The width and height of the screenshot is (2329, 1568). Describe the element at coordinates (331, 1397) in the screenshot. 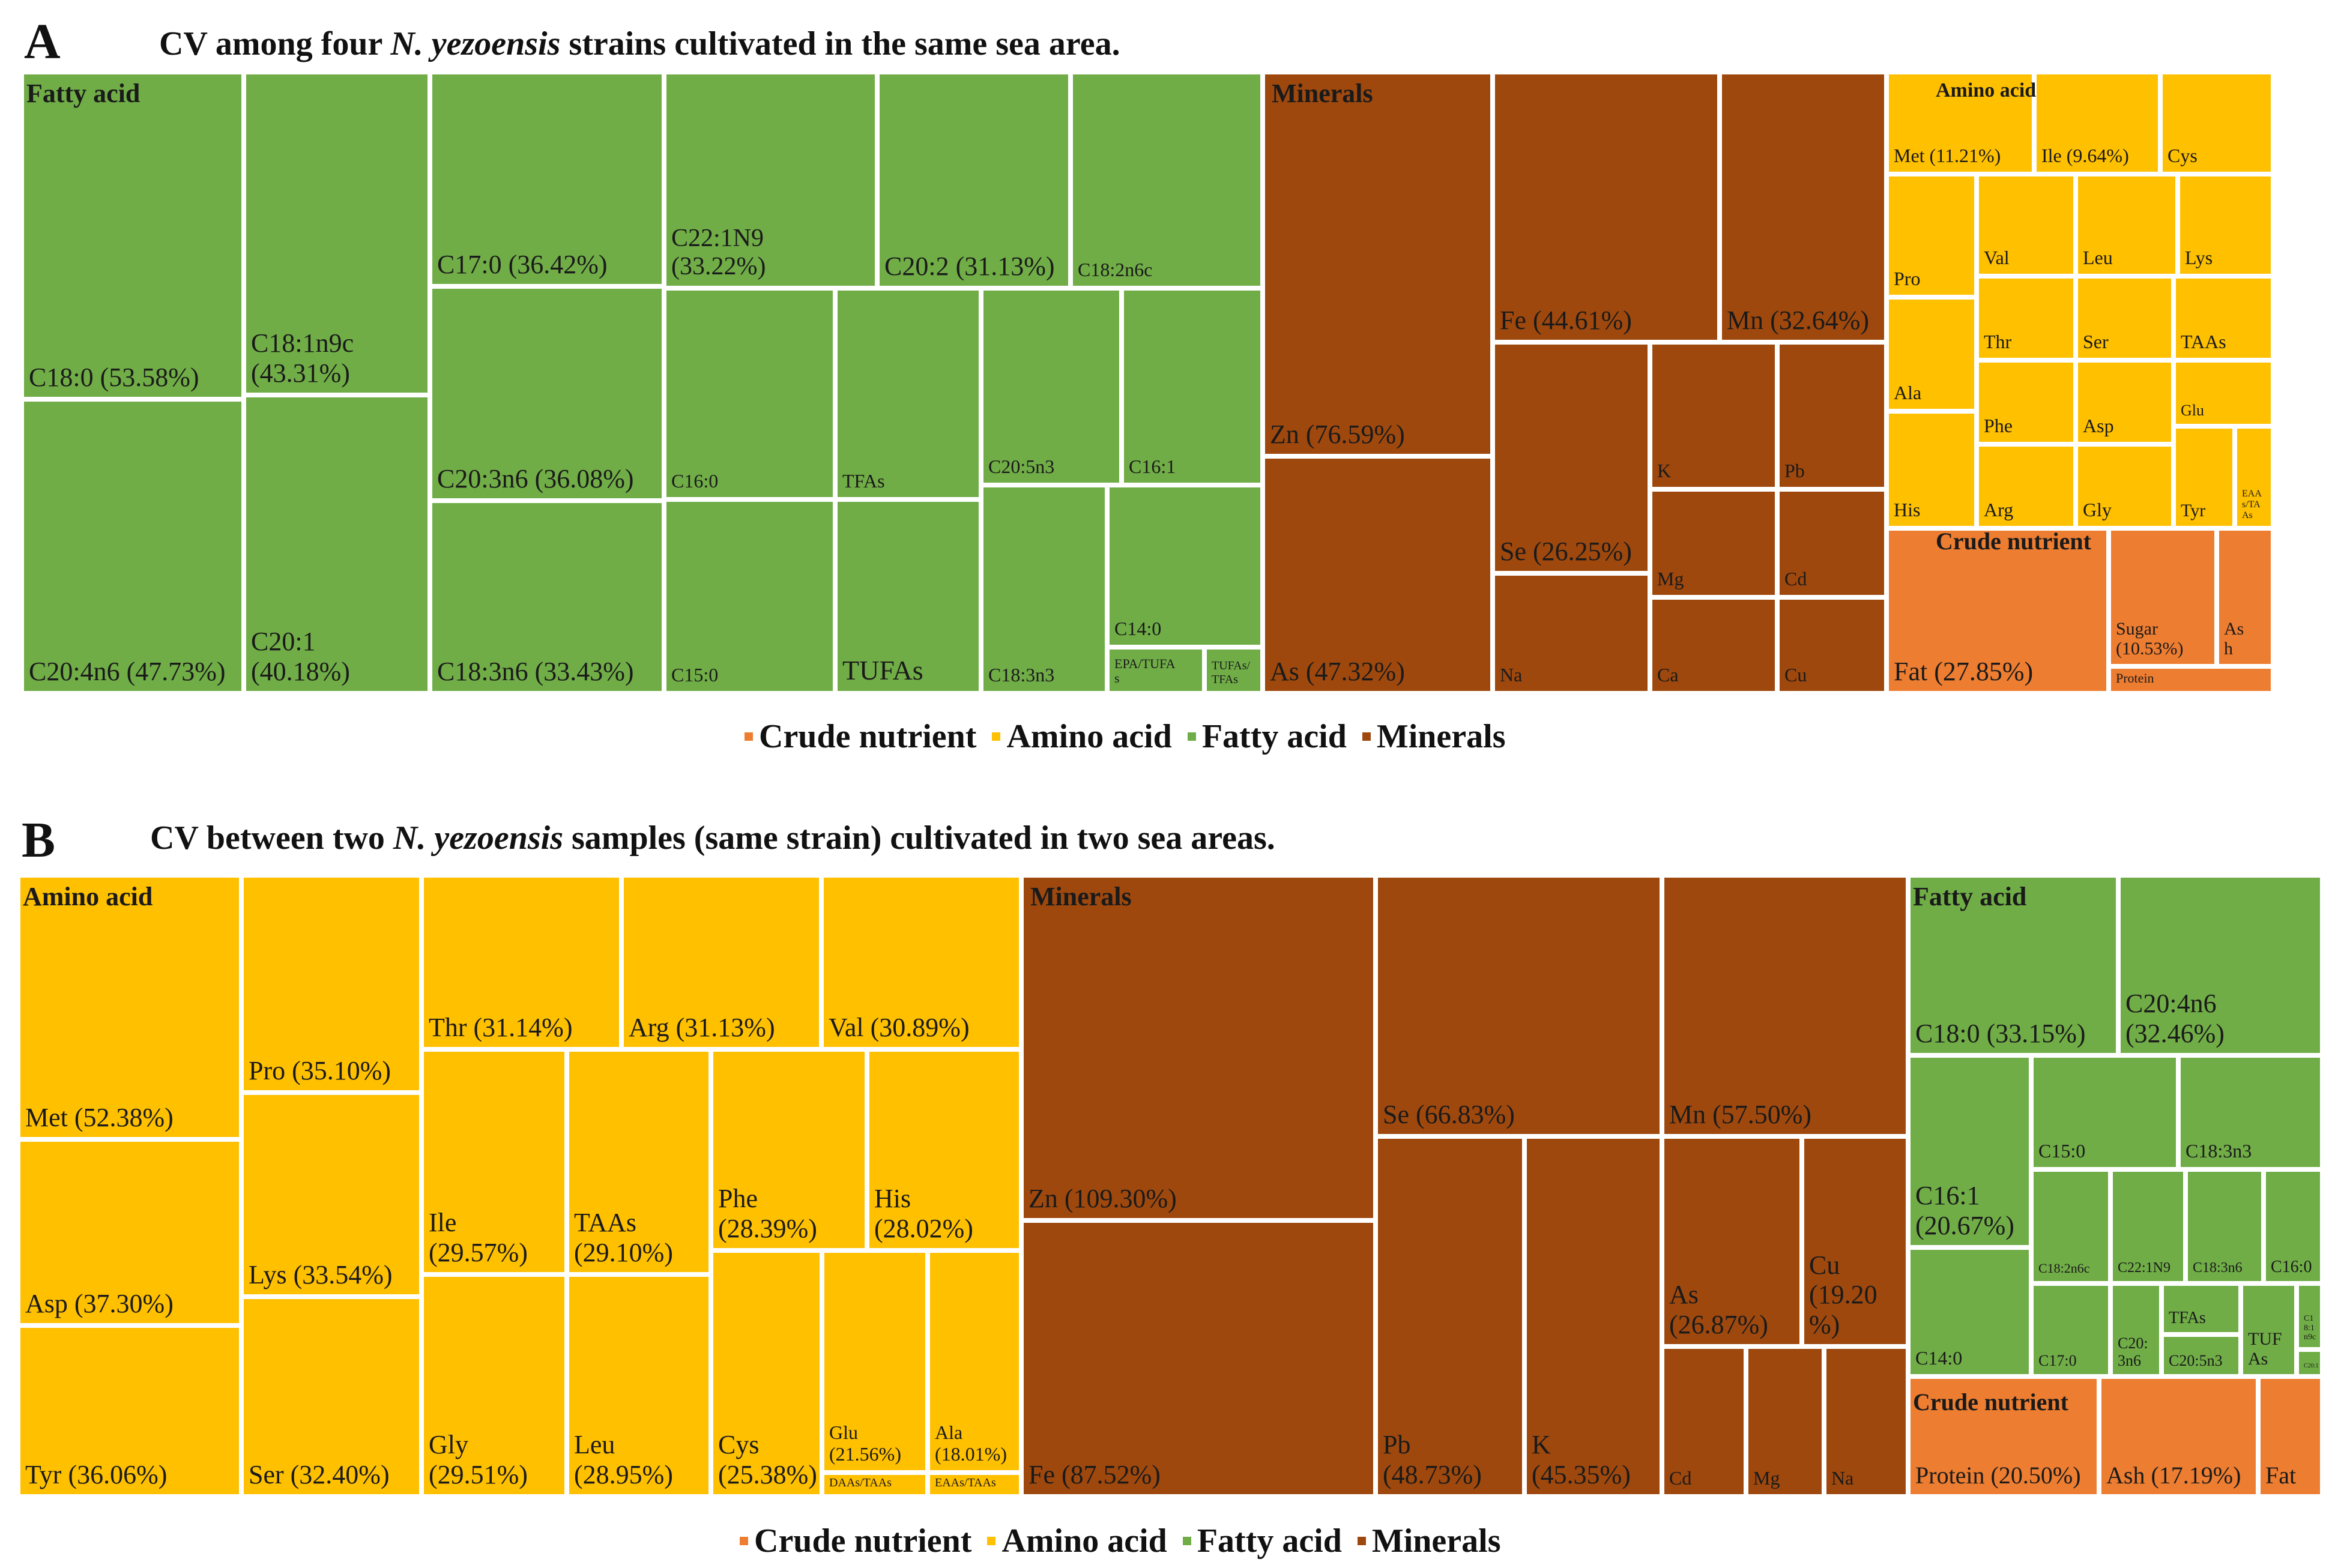

I see `treemap-b-cell: Ser (32.40%)` at that location.